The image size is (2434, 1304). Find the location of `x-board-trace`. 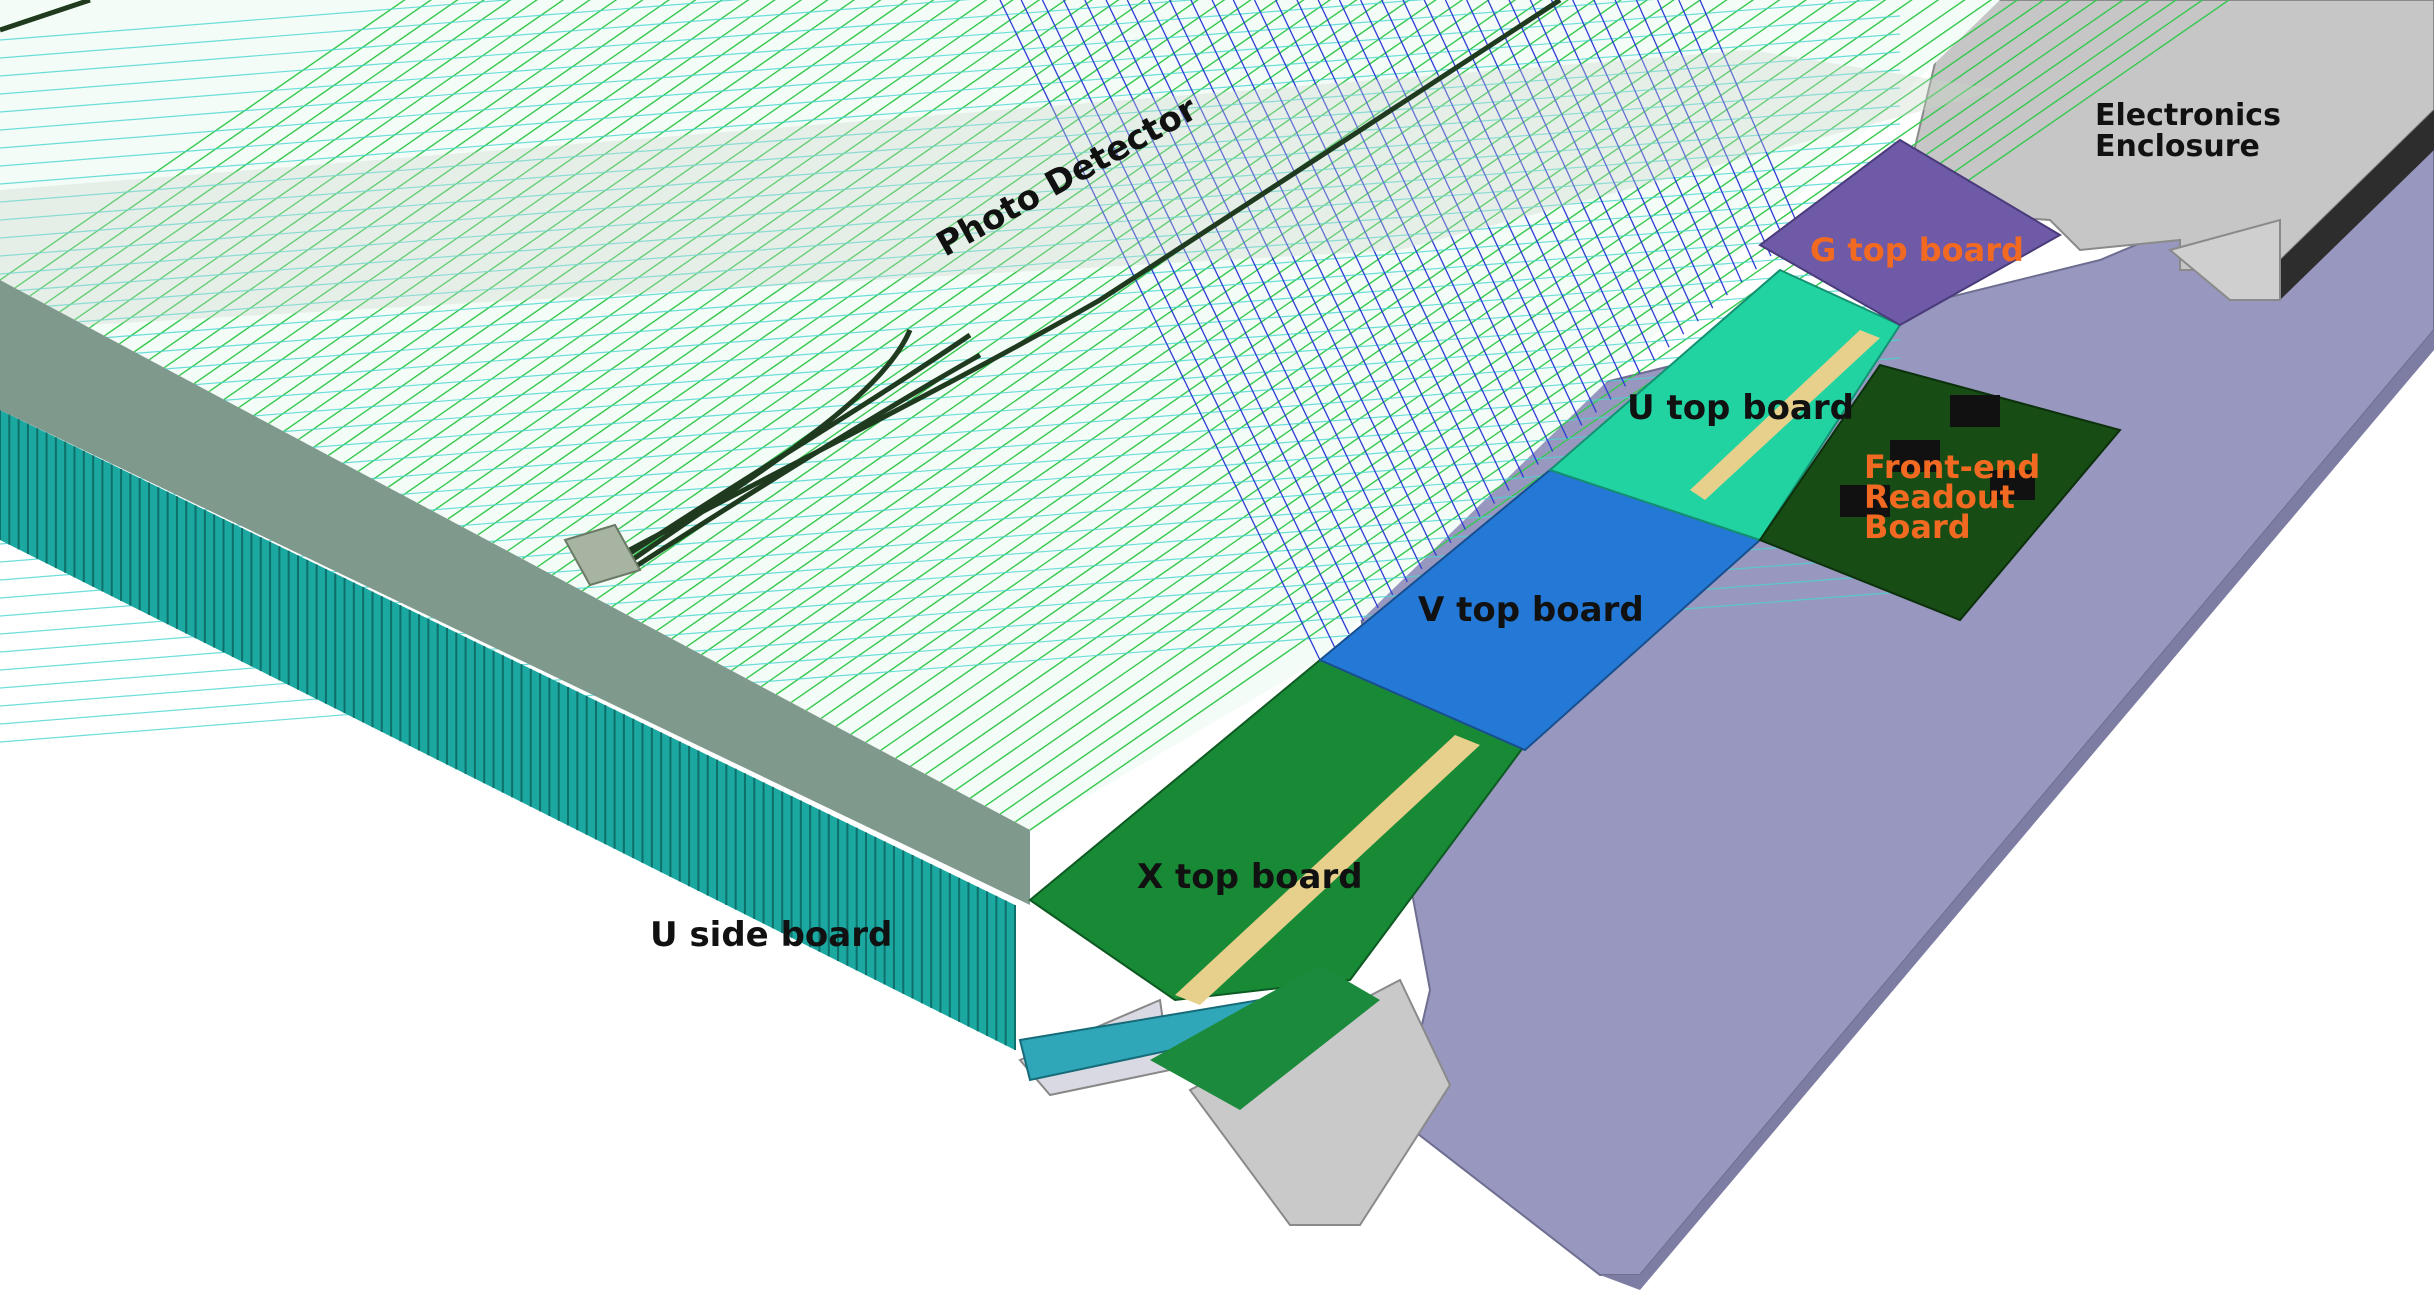

x-board-trace is located at coordinates (1327, 870).